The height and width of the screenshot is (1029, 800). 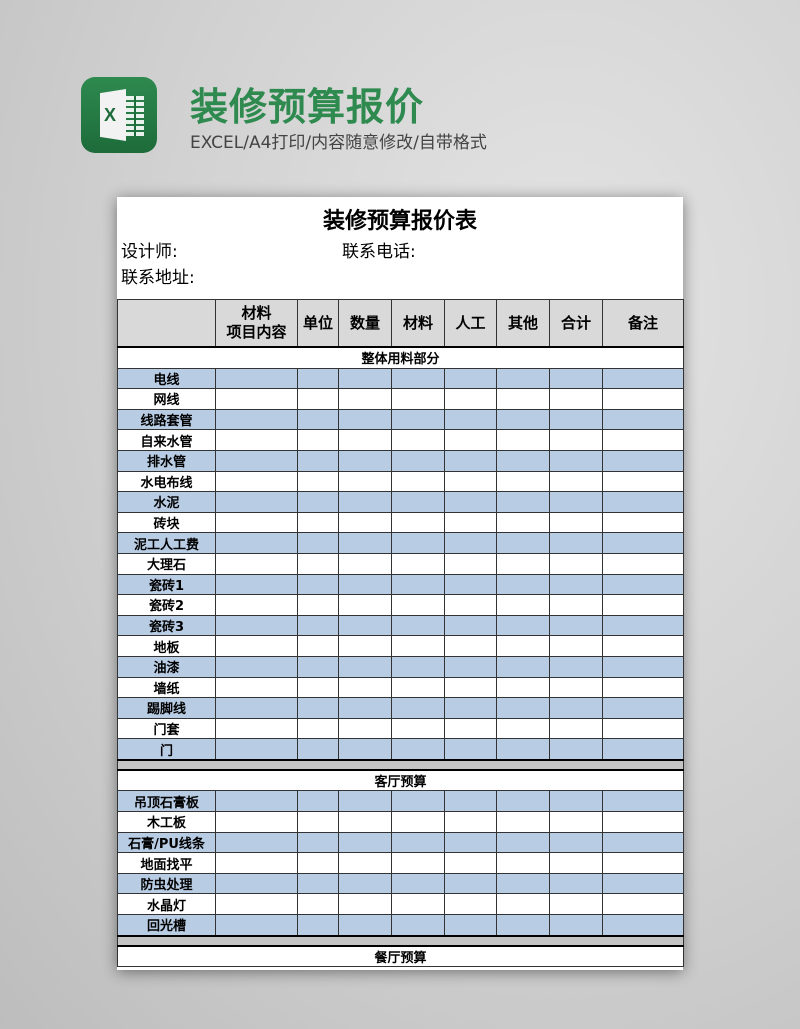 What do you see at coordinates (400, 956) in the screenshot?
I see `section-title: 餐厅预算` at bounding box center [400, 956].